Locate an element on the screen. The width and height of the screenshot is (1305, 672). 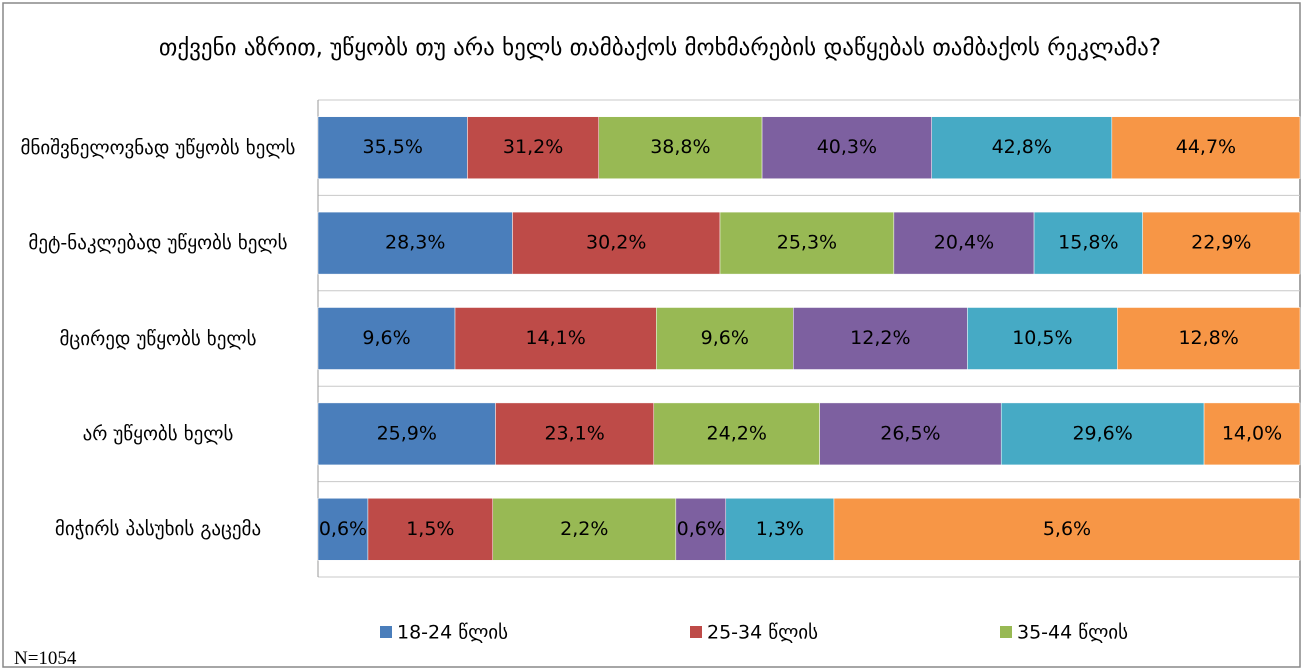
data-label: 25,3% is located at coordinates (807, 243).